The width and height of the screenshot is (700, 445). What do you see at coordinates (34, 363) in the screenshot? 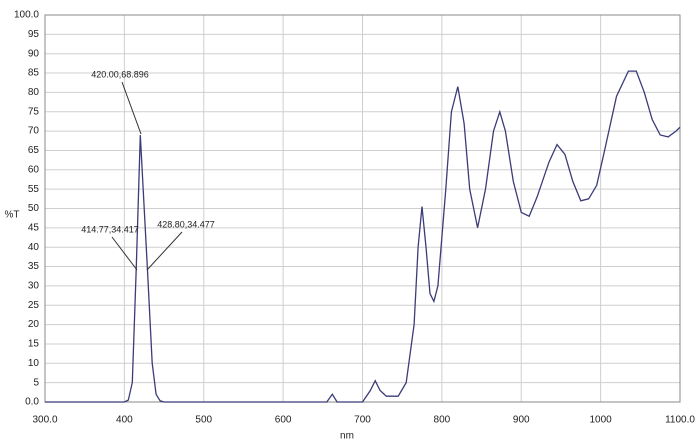
I see `y-tick-label: 10` at bounding box center [34, 363].